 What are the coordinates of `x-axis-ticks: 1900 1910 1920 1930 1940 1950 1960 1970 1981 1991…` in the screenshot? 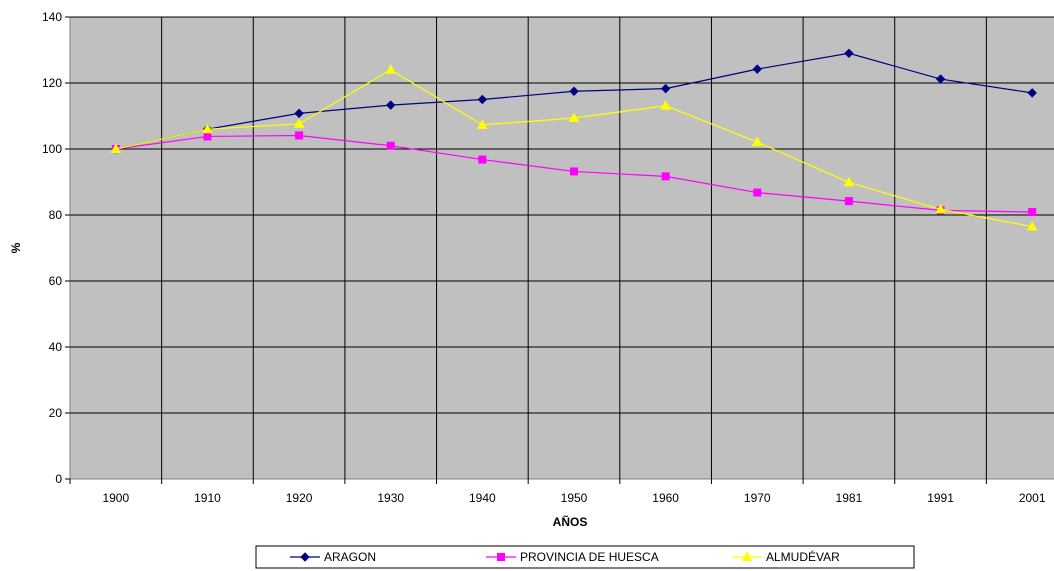 It's located at (557, 492).